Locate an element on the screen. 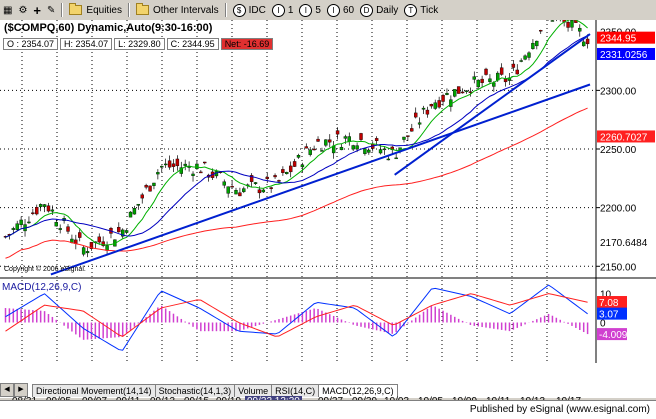 The width and height of the screenshot is (656, 419). toolbar-separator is located at coordinates (128, 10).